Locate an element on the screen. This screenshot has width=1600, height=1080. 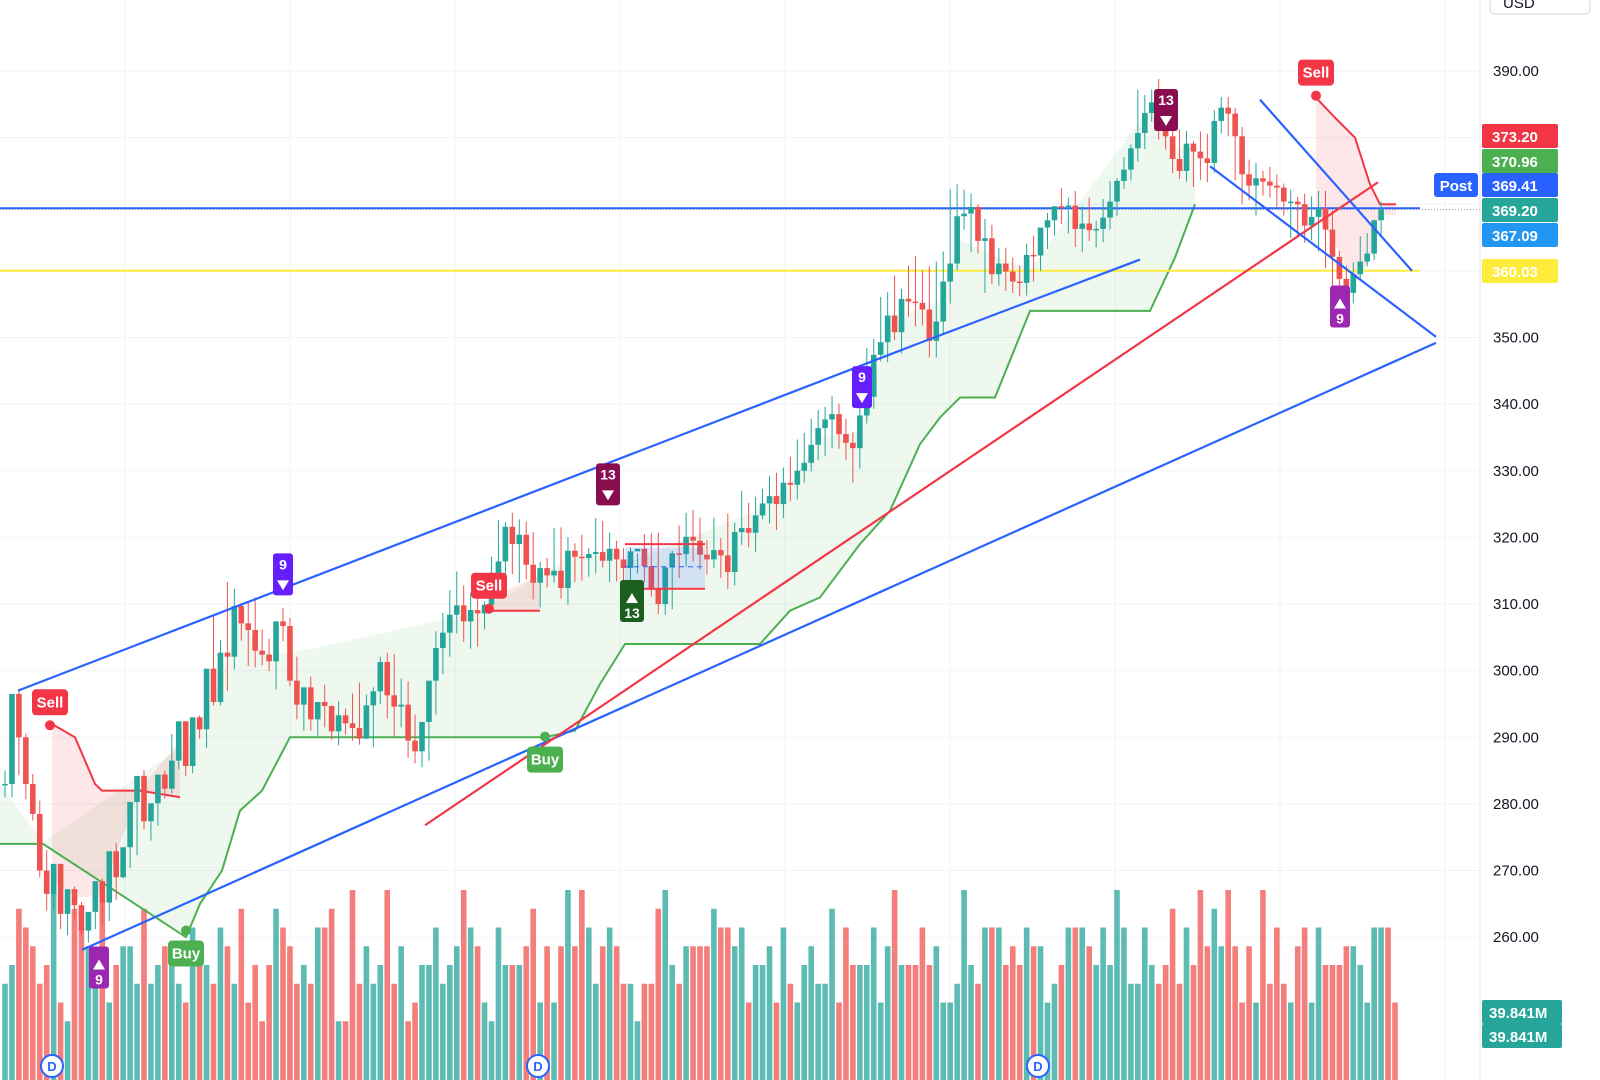
dividend-label: D is located at coordinates (1037, 1066).